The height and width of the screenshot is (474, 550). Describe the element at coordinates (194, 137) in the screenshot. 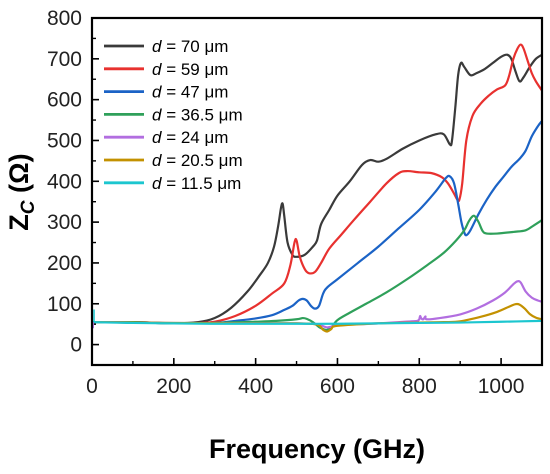

I see `legend-value: = 24 μm` at that location.